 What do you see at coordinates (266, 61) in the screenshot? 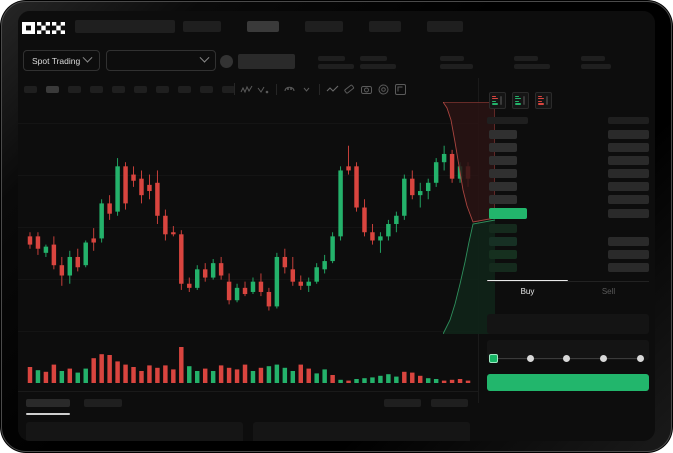
I see `last-price-value` at bounding box center [266, 61].